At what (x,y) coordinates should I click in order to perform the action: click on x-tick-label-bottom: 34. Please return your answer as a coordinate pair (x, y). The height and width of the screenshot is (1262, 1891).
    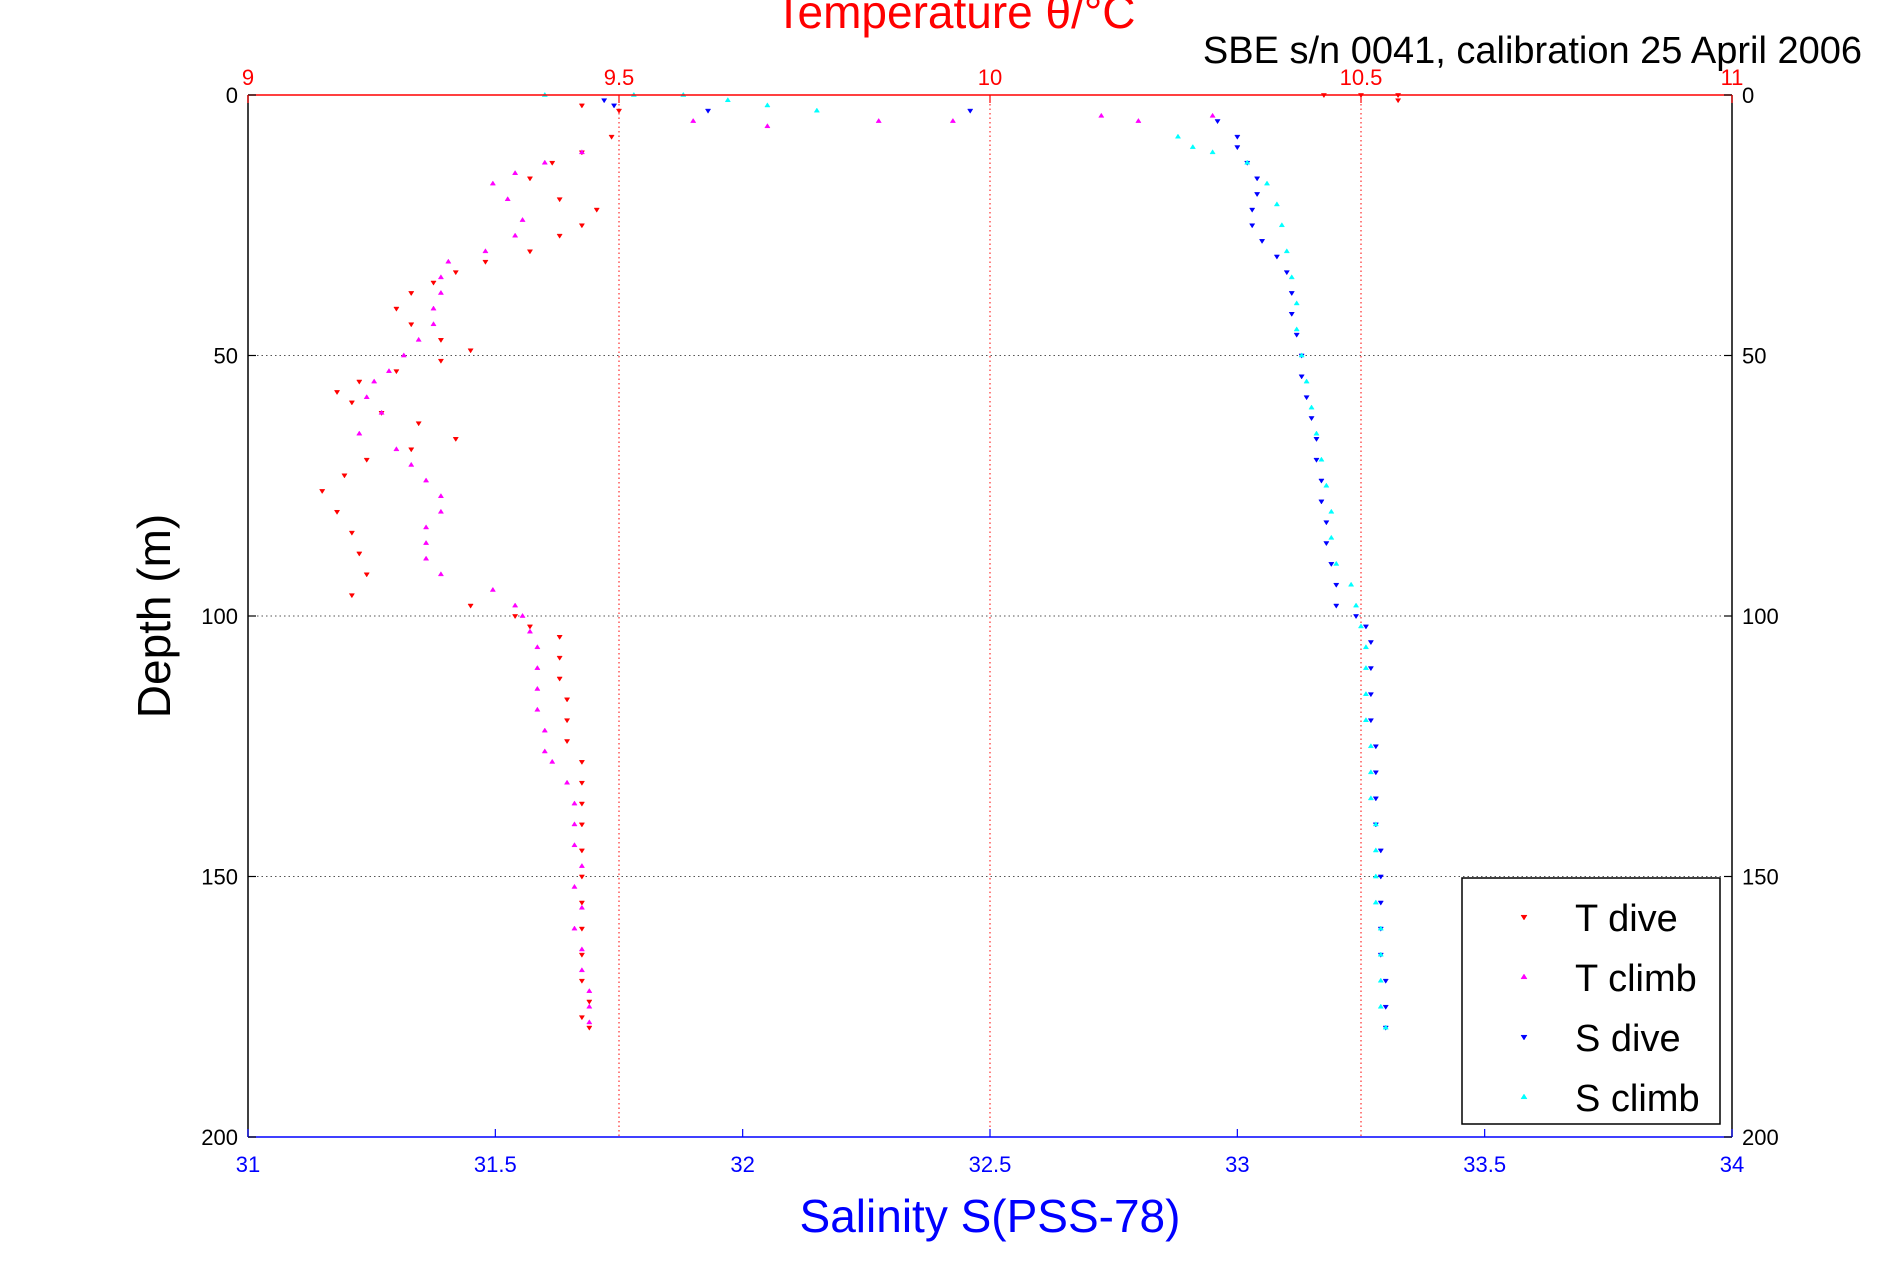
    Looking at the image, I should click on (1732, 1164).